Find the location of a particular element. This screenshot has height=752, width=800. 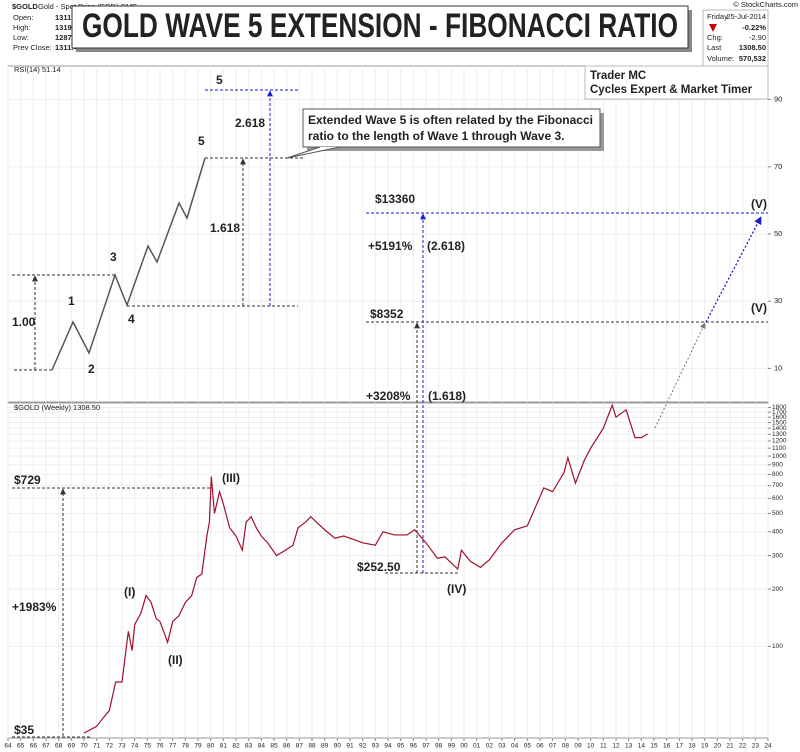

field-label: Low: is located at coordinates (21, 37).